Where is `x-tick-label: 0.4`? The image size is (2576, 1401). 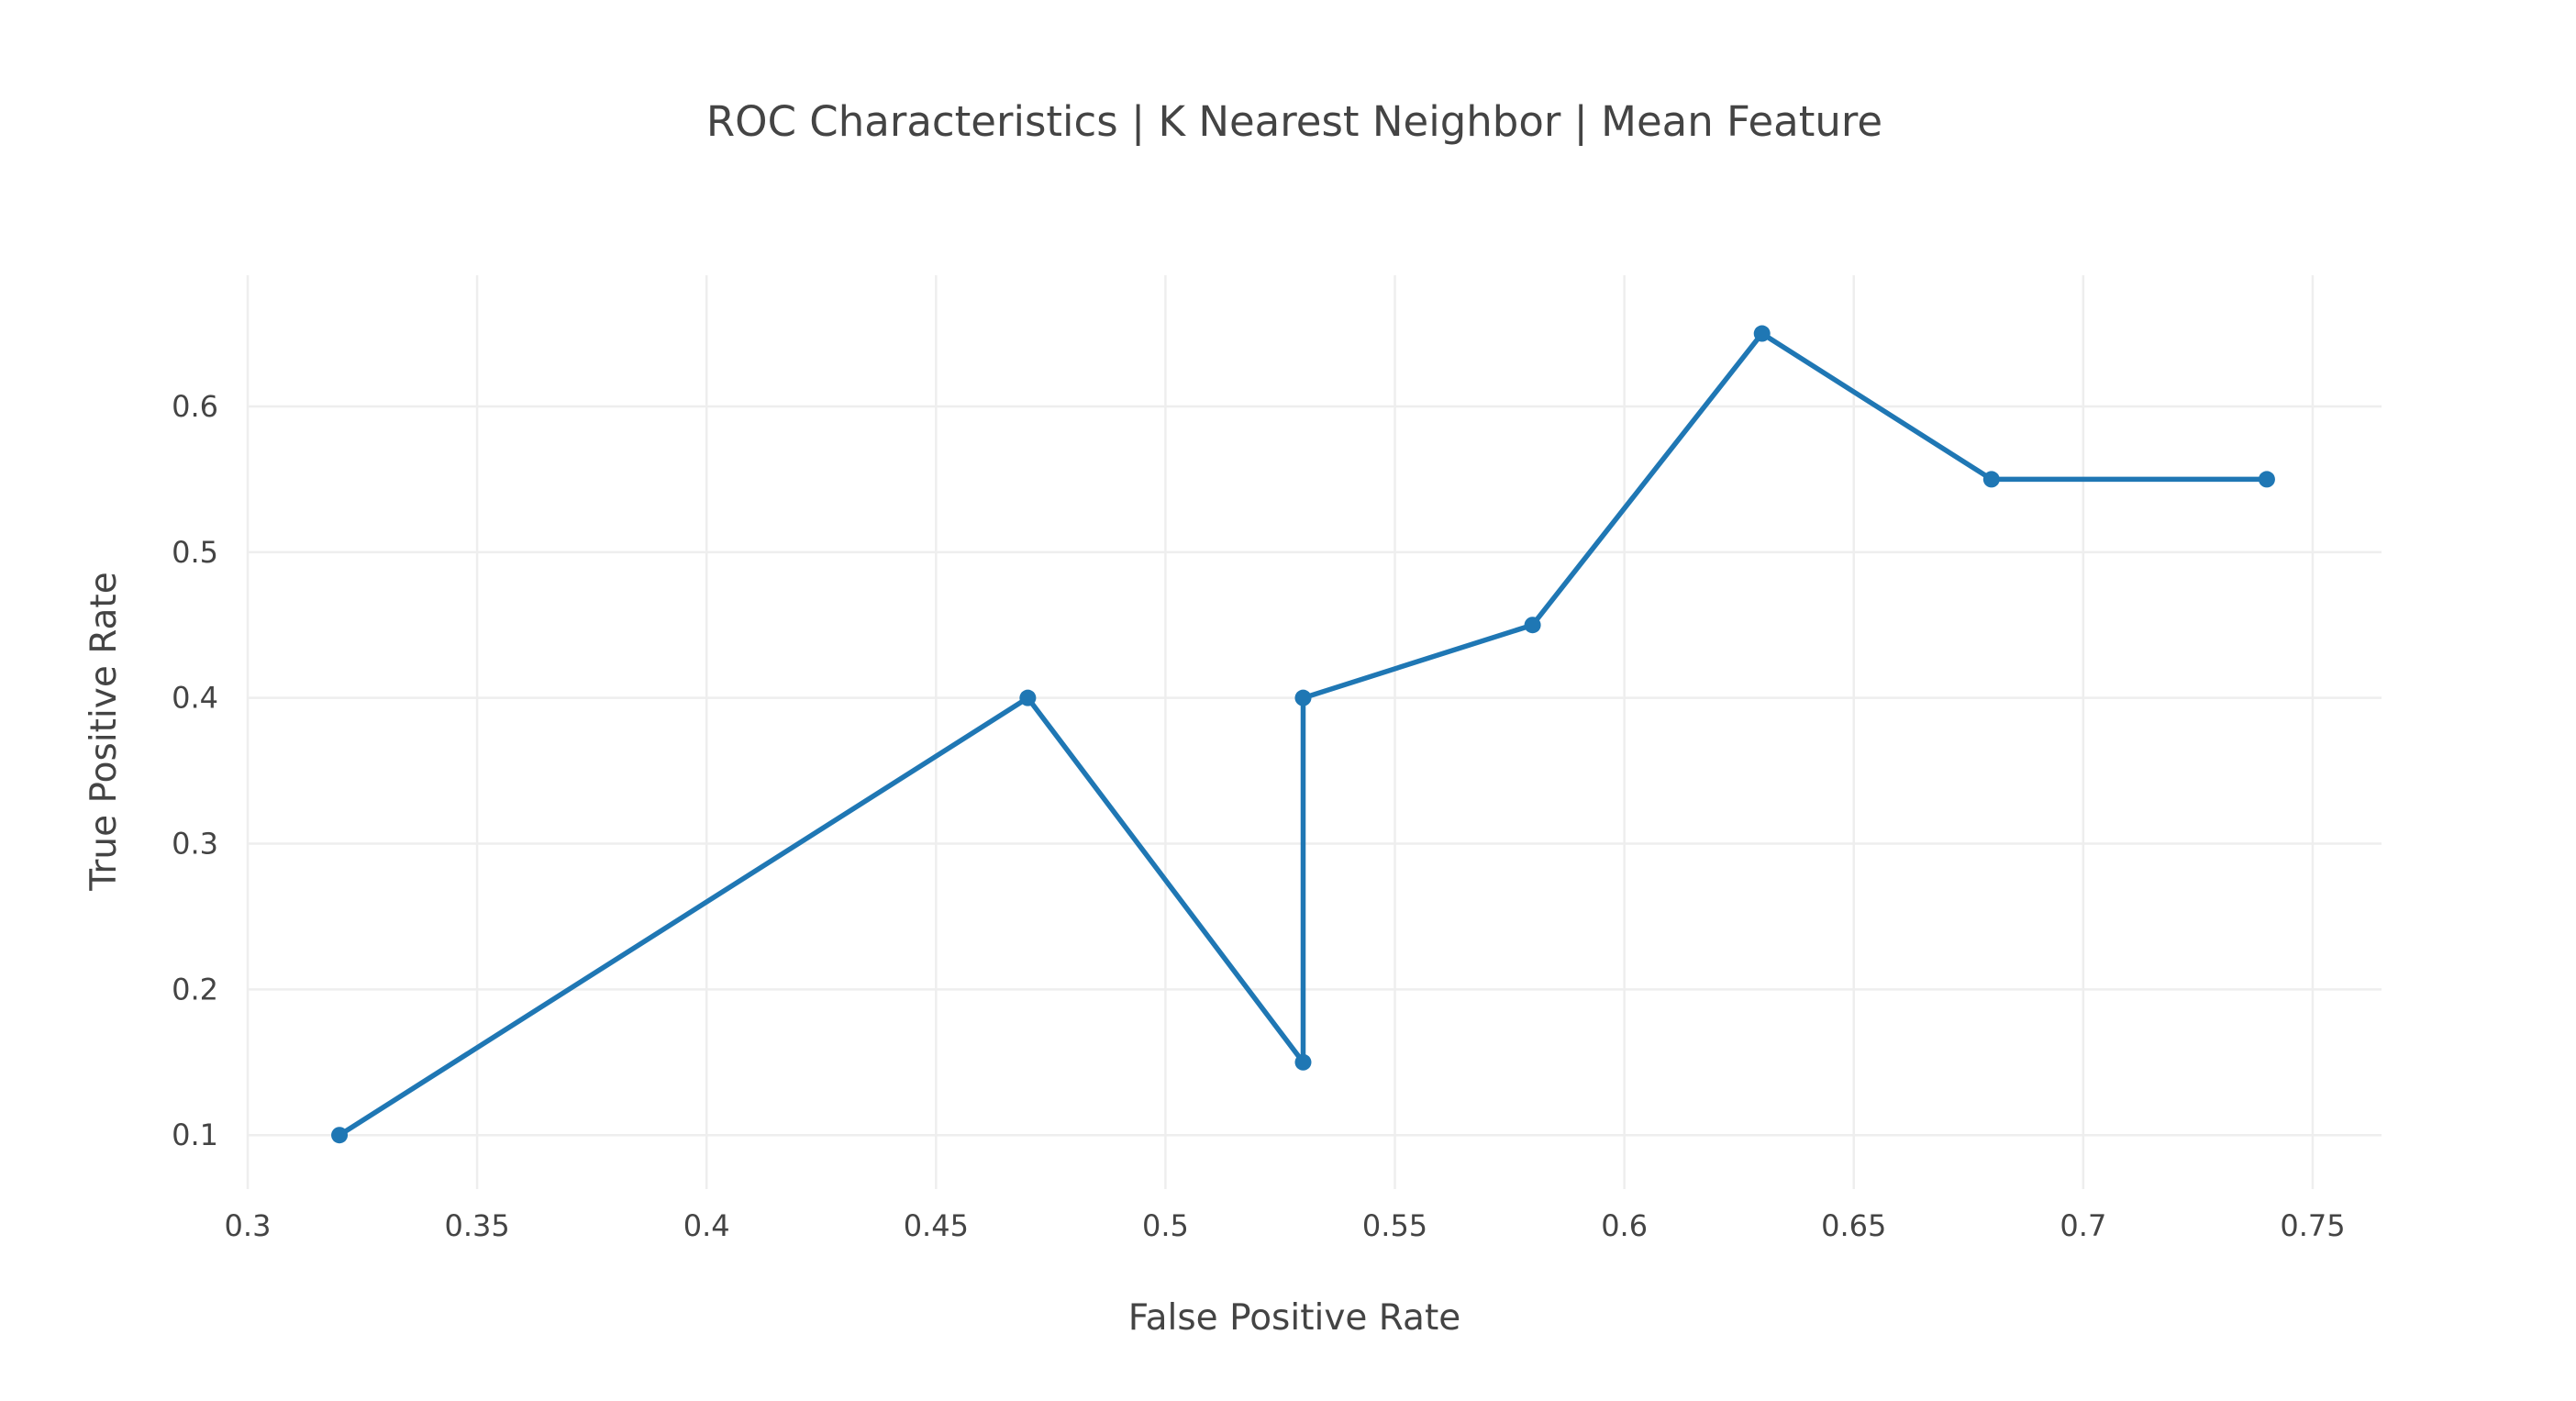 x-tick-label: 0.4 is located at coordinates (706, 1225).